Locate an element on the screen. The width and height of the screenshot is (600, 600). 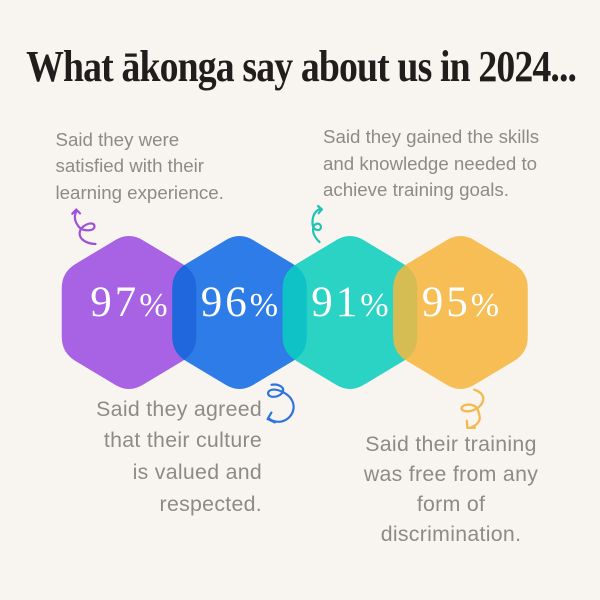
svg-text: 97% is located at coordinates (130, 302).